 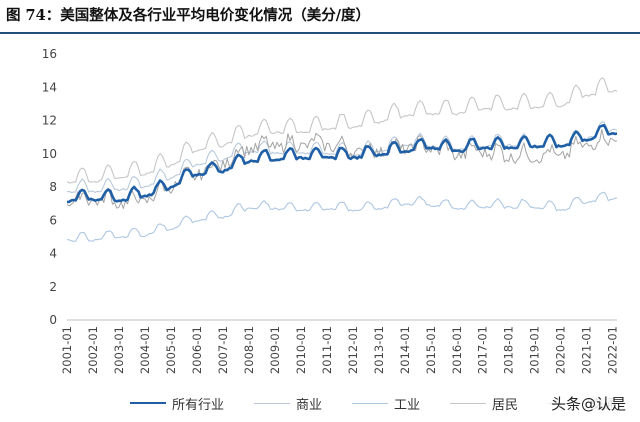 What do you see at coordinates (457, 350) in the screenshot?
I see `x-tick-label: 2016-01` at bounding box center [457, 350].